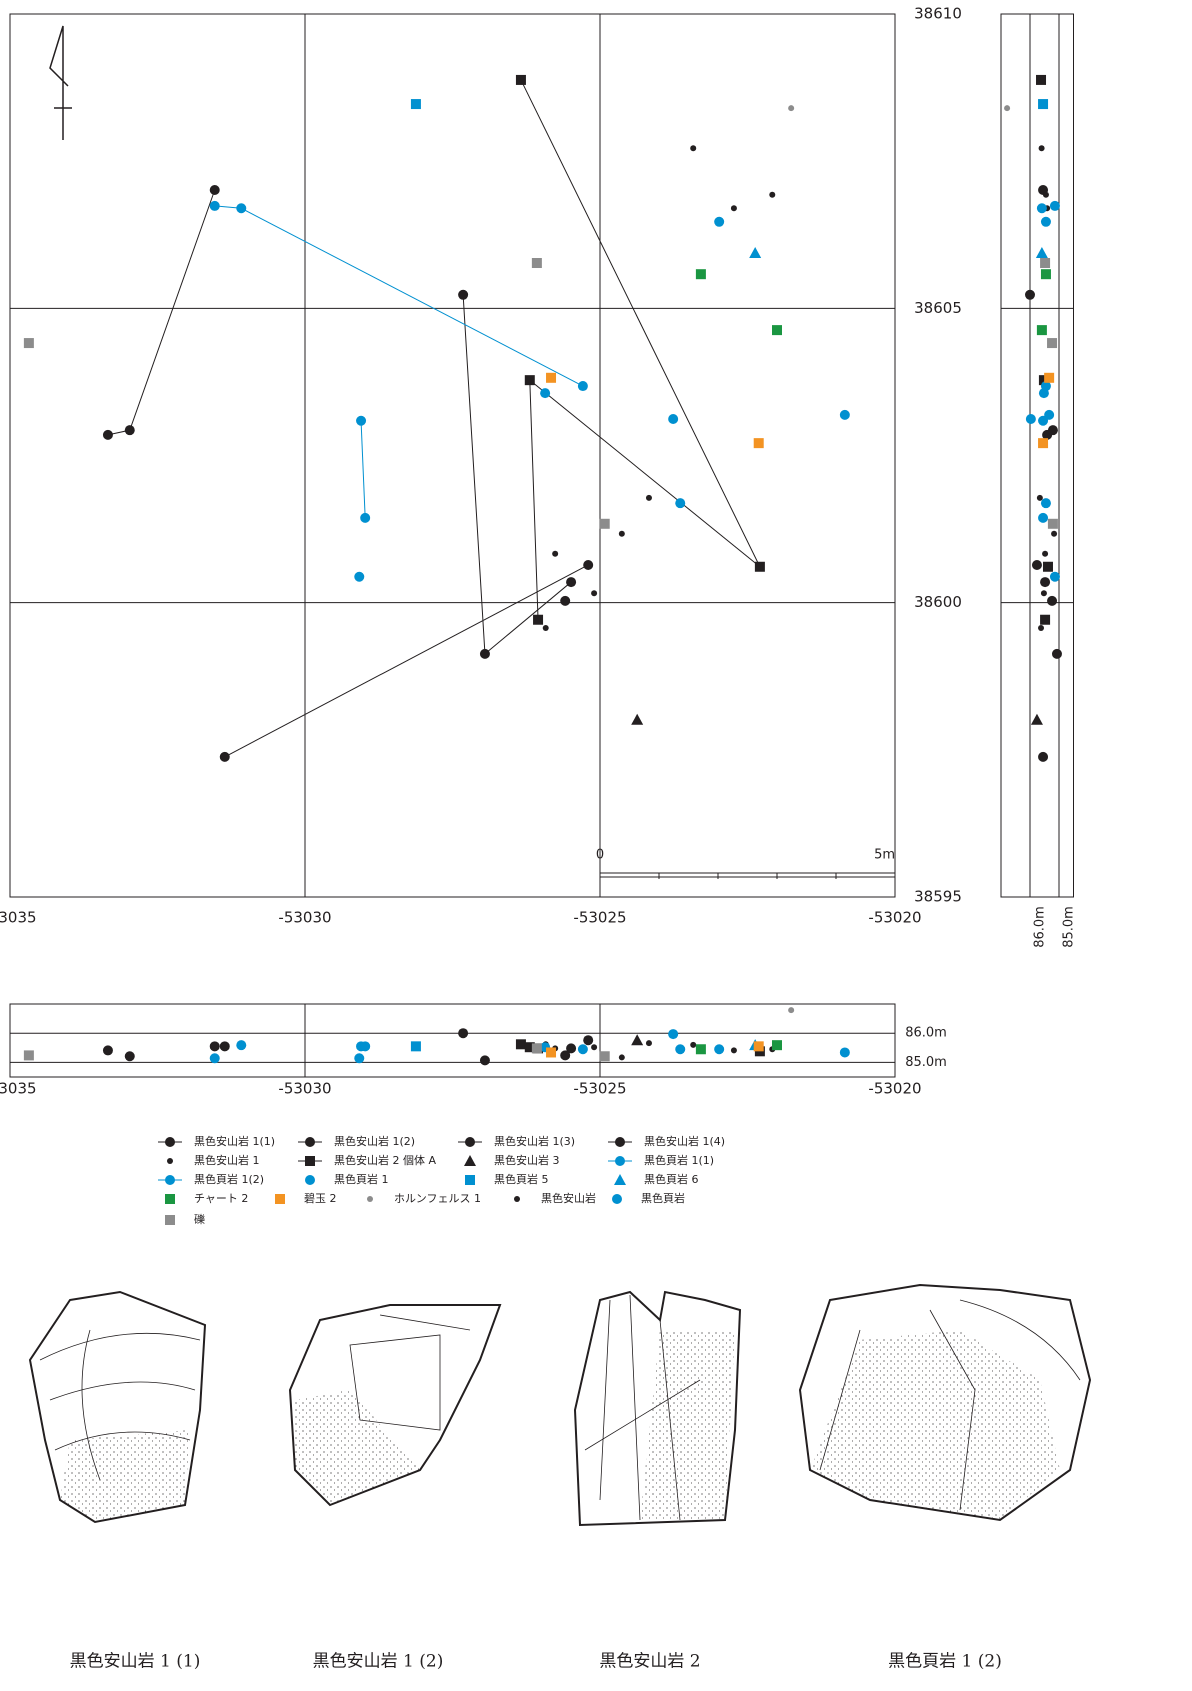 Image resolution: width=1192 pixels, height=1691 pixels. What do you see at coordinates (1037, 455) in the screenshot?
I see `side-section-frame` at bounding box center [1037, 455].